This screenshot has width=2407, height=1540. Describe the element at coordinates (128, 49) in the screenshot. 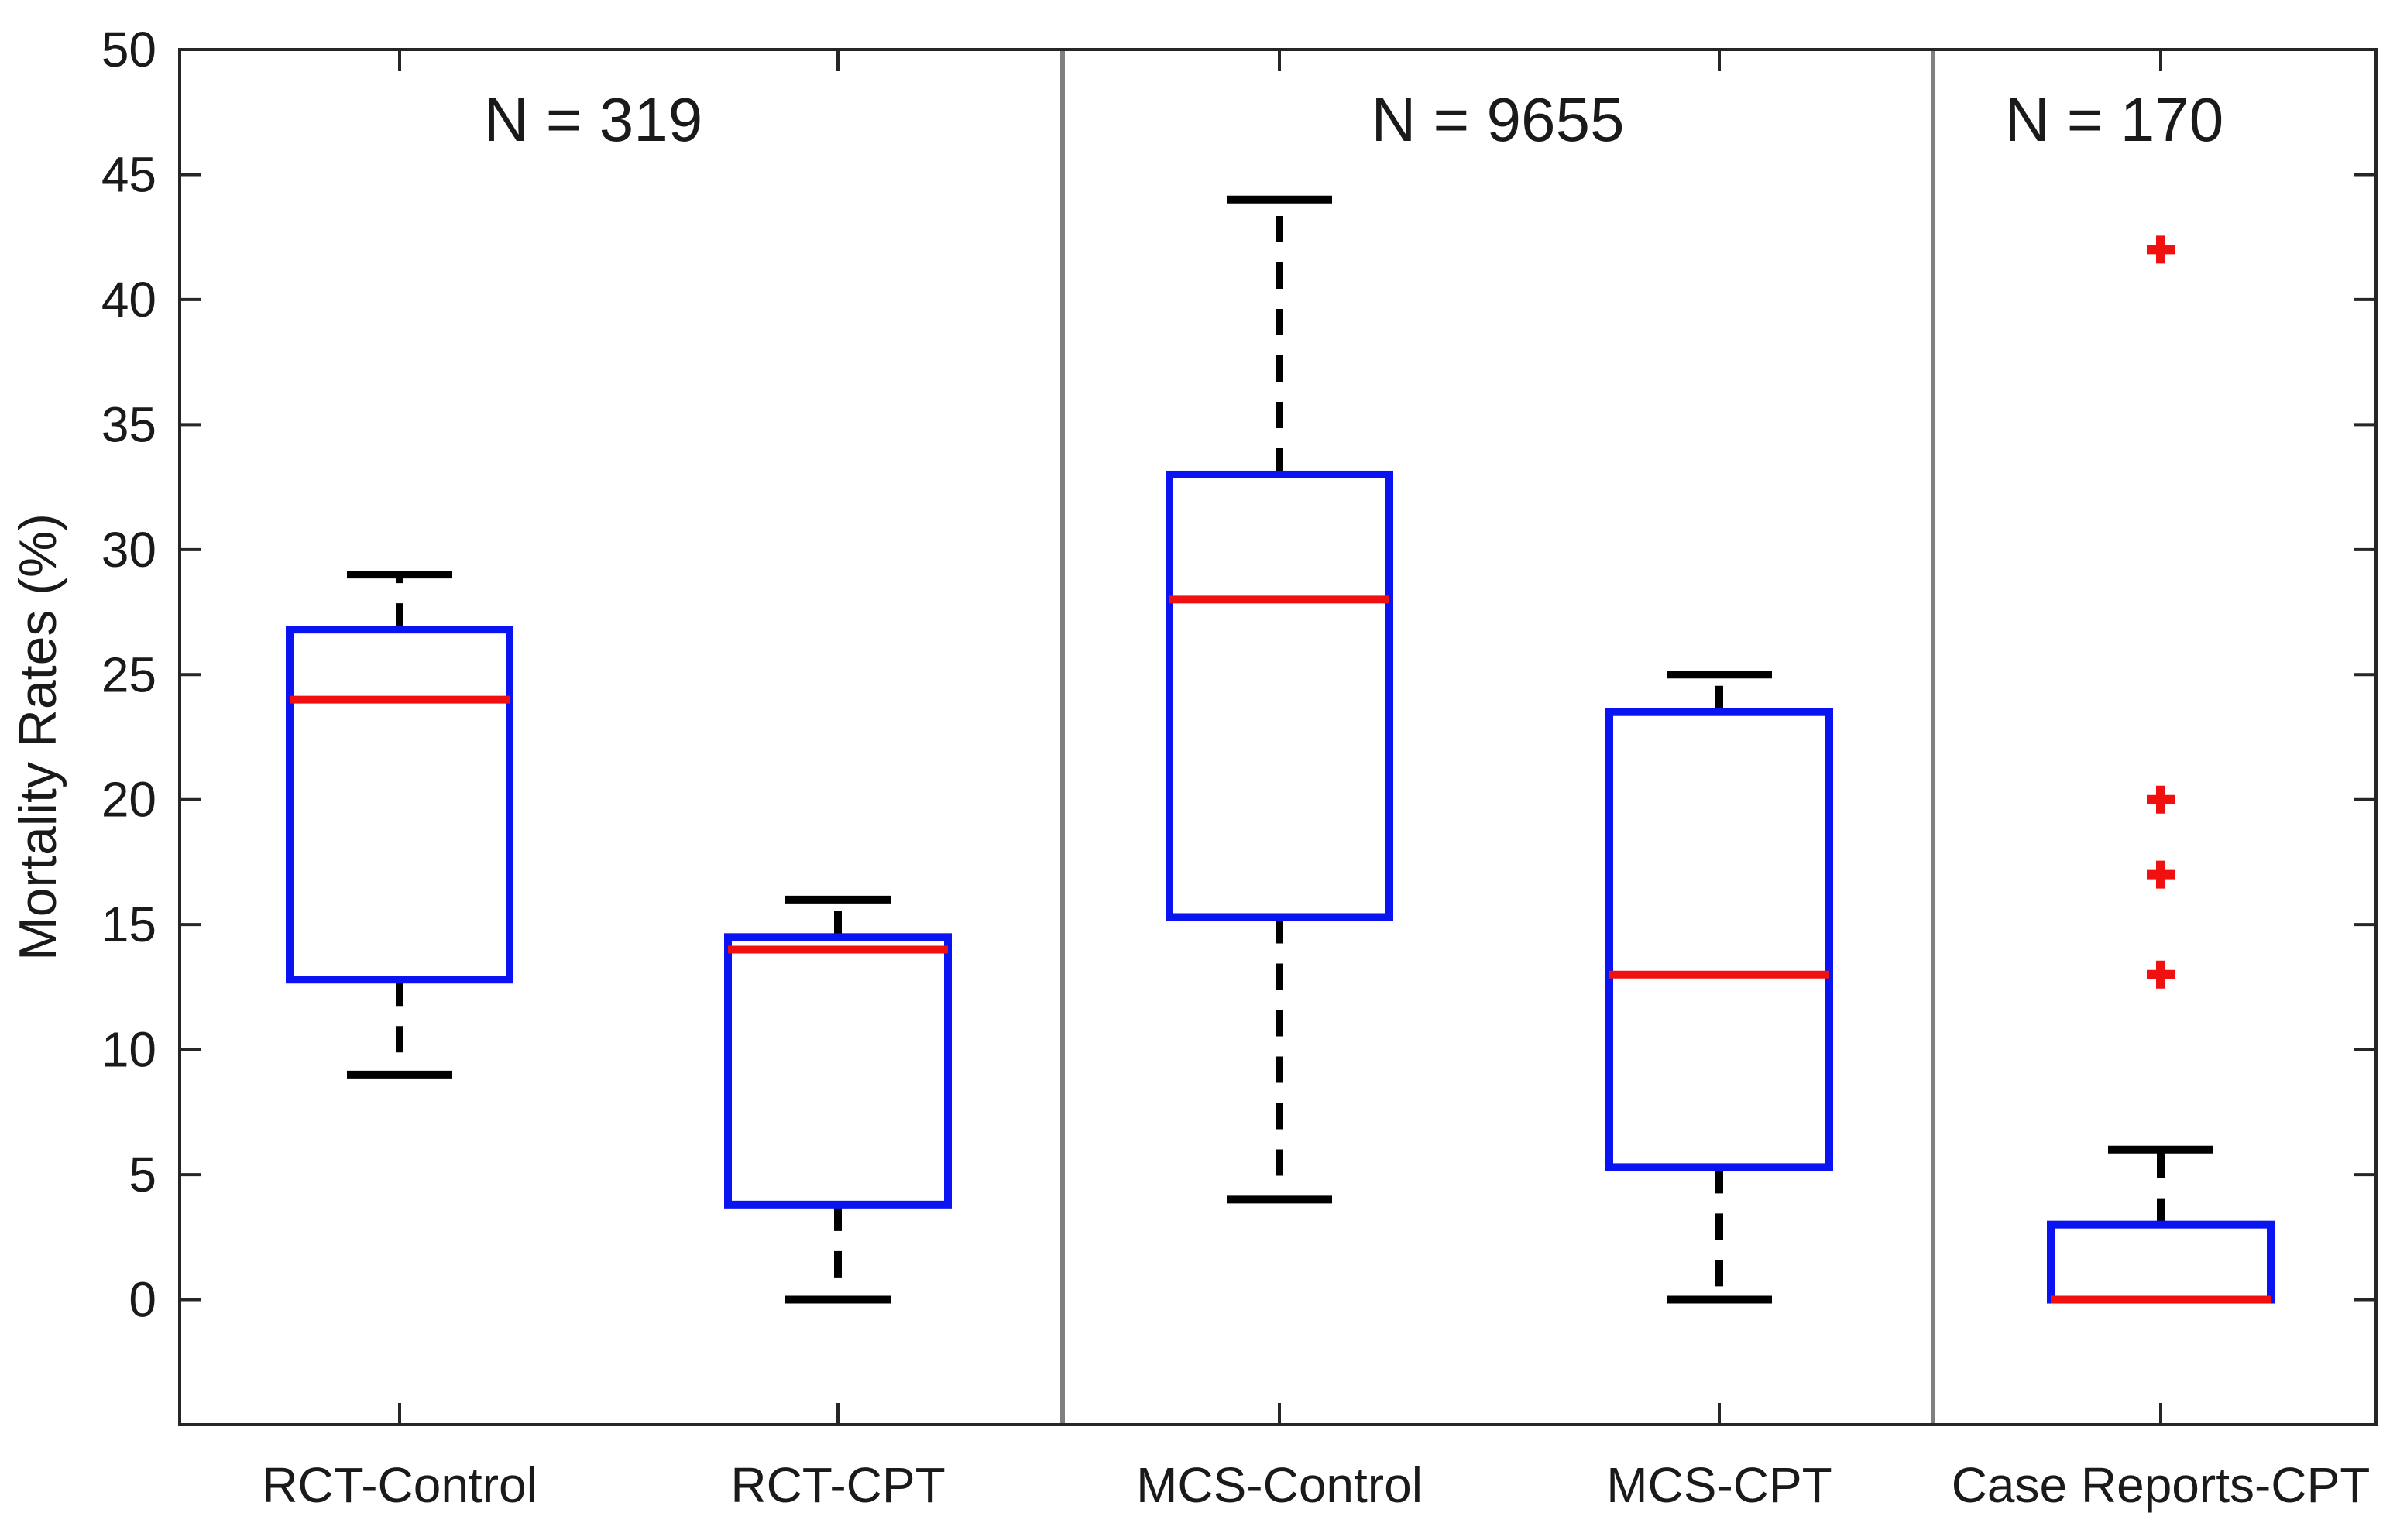

I see `y-tick-label: 50` at that location.